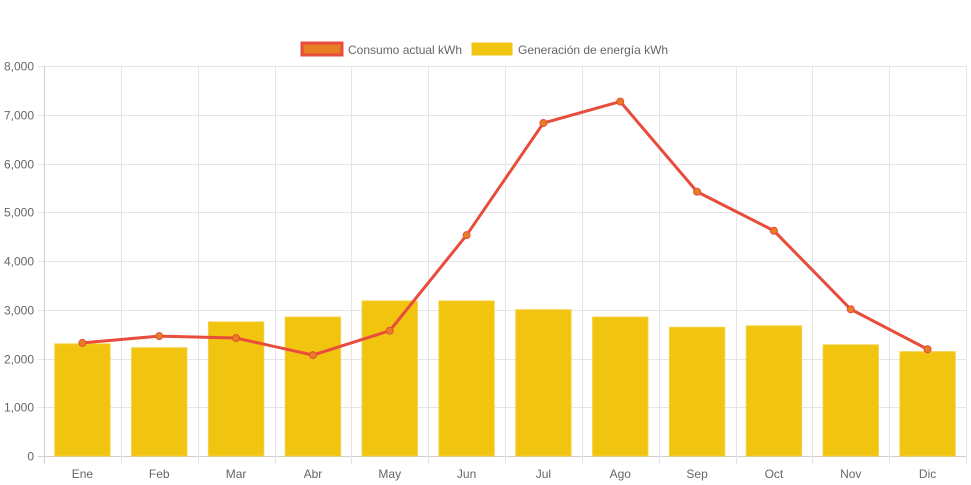 Image resolution: width=971 pixels, height=485 pixels. What do you see at coordinates (30, 457) in the screenshot?
I see `y-tick-label: 0` at bounding box center [30, 457].